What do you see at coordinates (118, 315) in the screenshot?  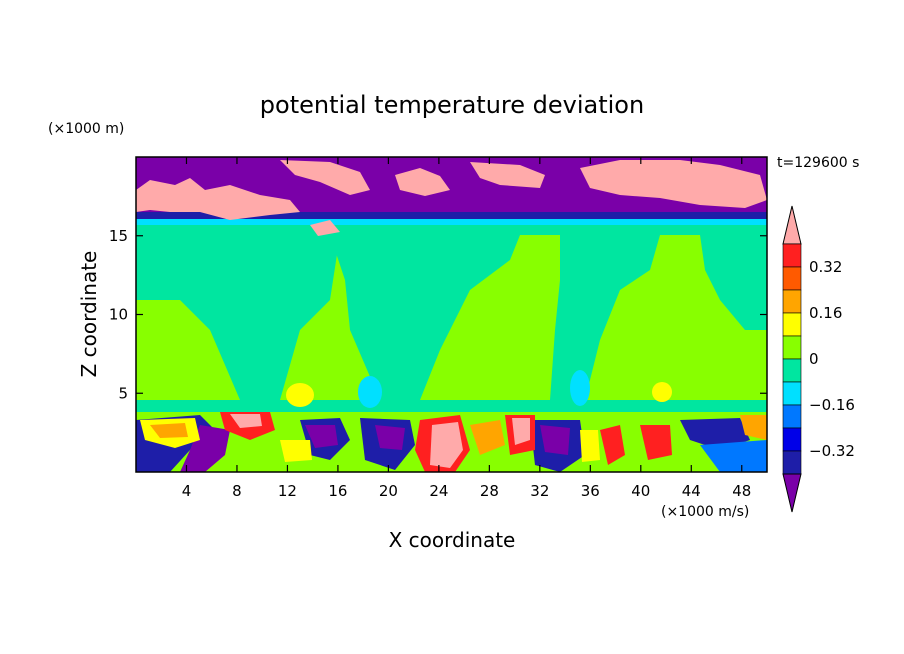 I see `y-tick-label: 10` at bounding box center [118, 315].